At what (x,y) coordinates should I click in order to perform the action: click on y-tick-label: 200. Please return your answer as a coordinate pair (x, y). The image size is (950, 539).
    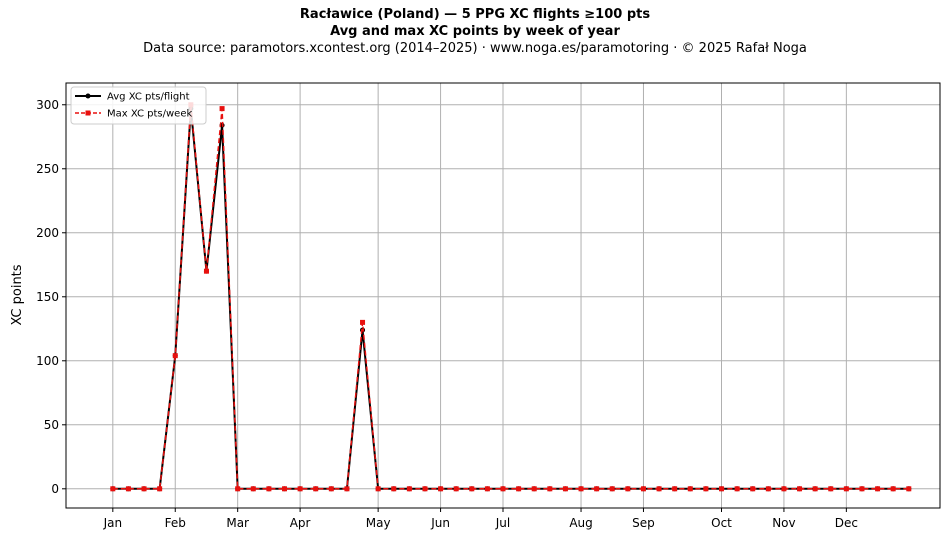
    Looking at the image, I should click on (47, 233).